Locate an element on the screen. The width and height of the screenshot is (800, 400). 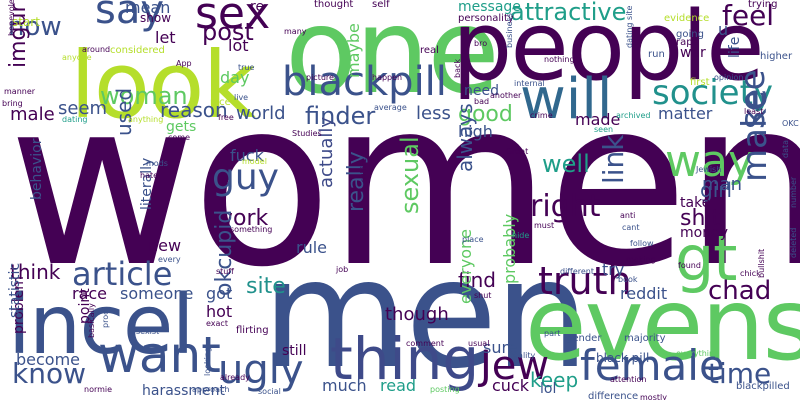
cloud-word: already is located at coordinates (235, 377).